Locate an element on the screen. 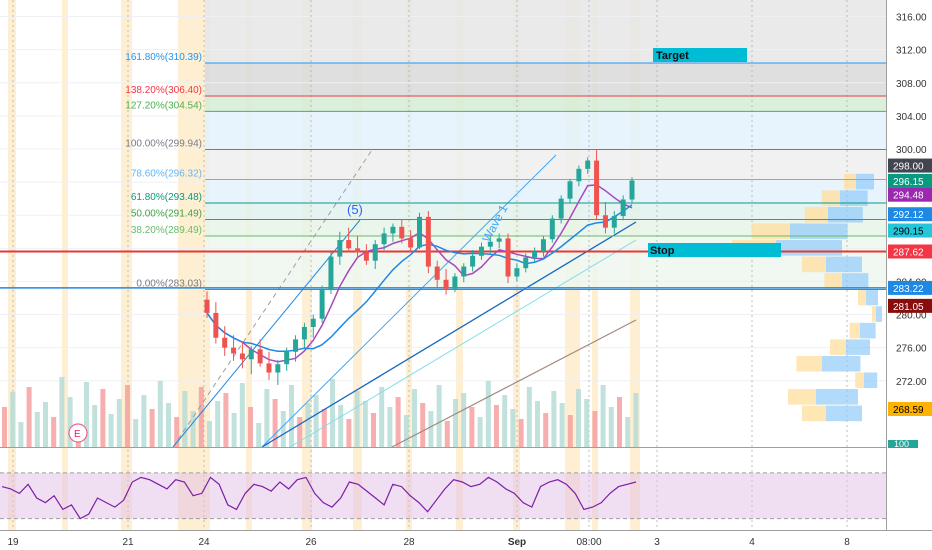 The height and width of the screenshot is (550, 932). price-tick: 276.00 is located at coordinates (911, 349).